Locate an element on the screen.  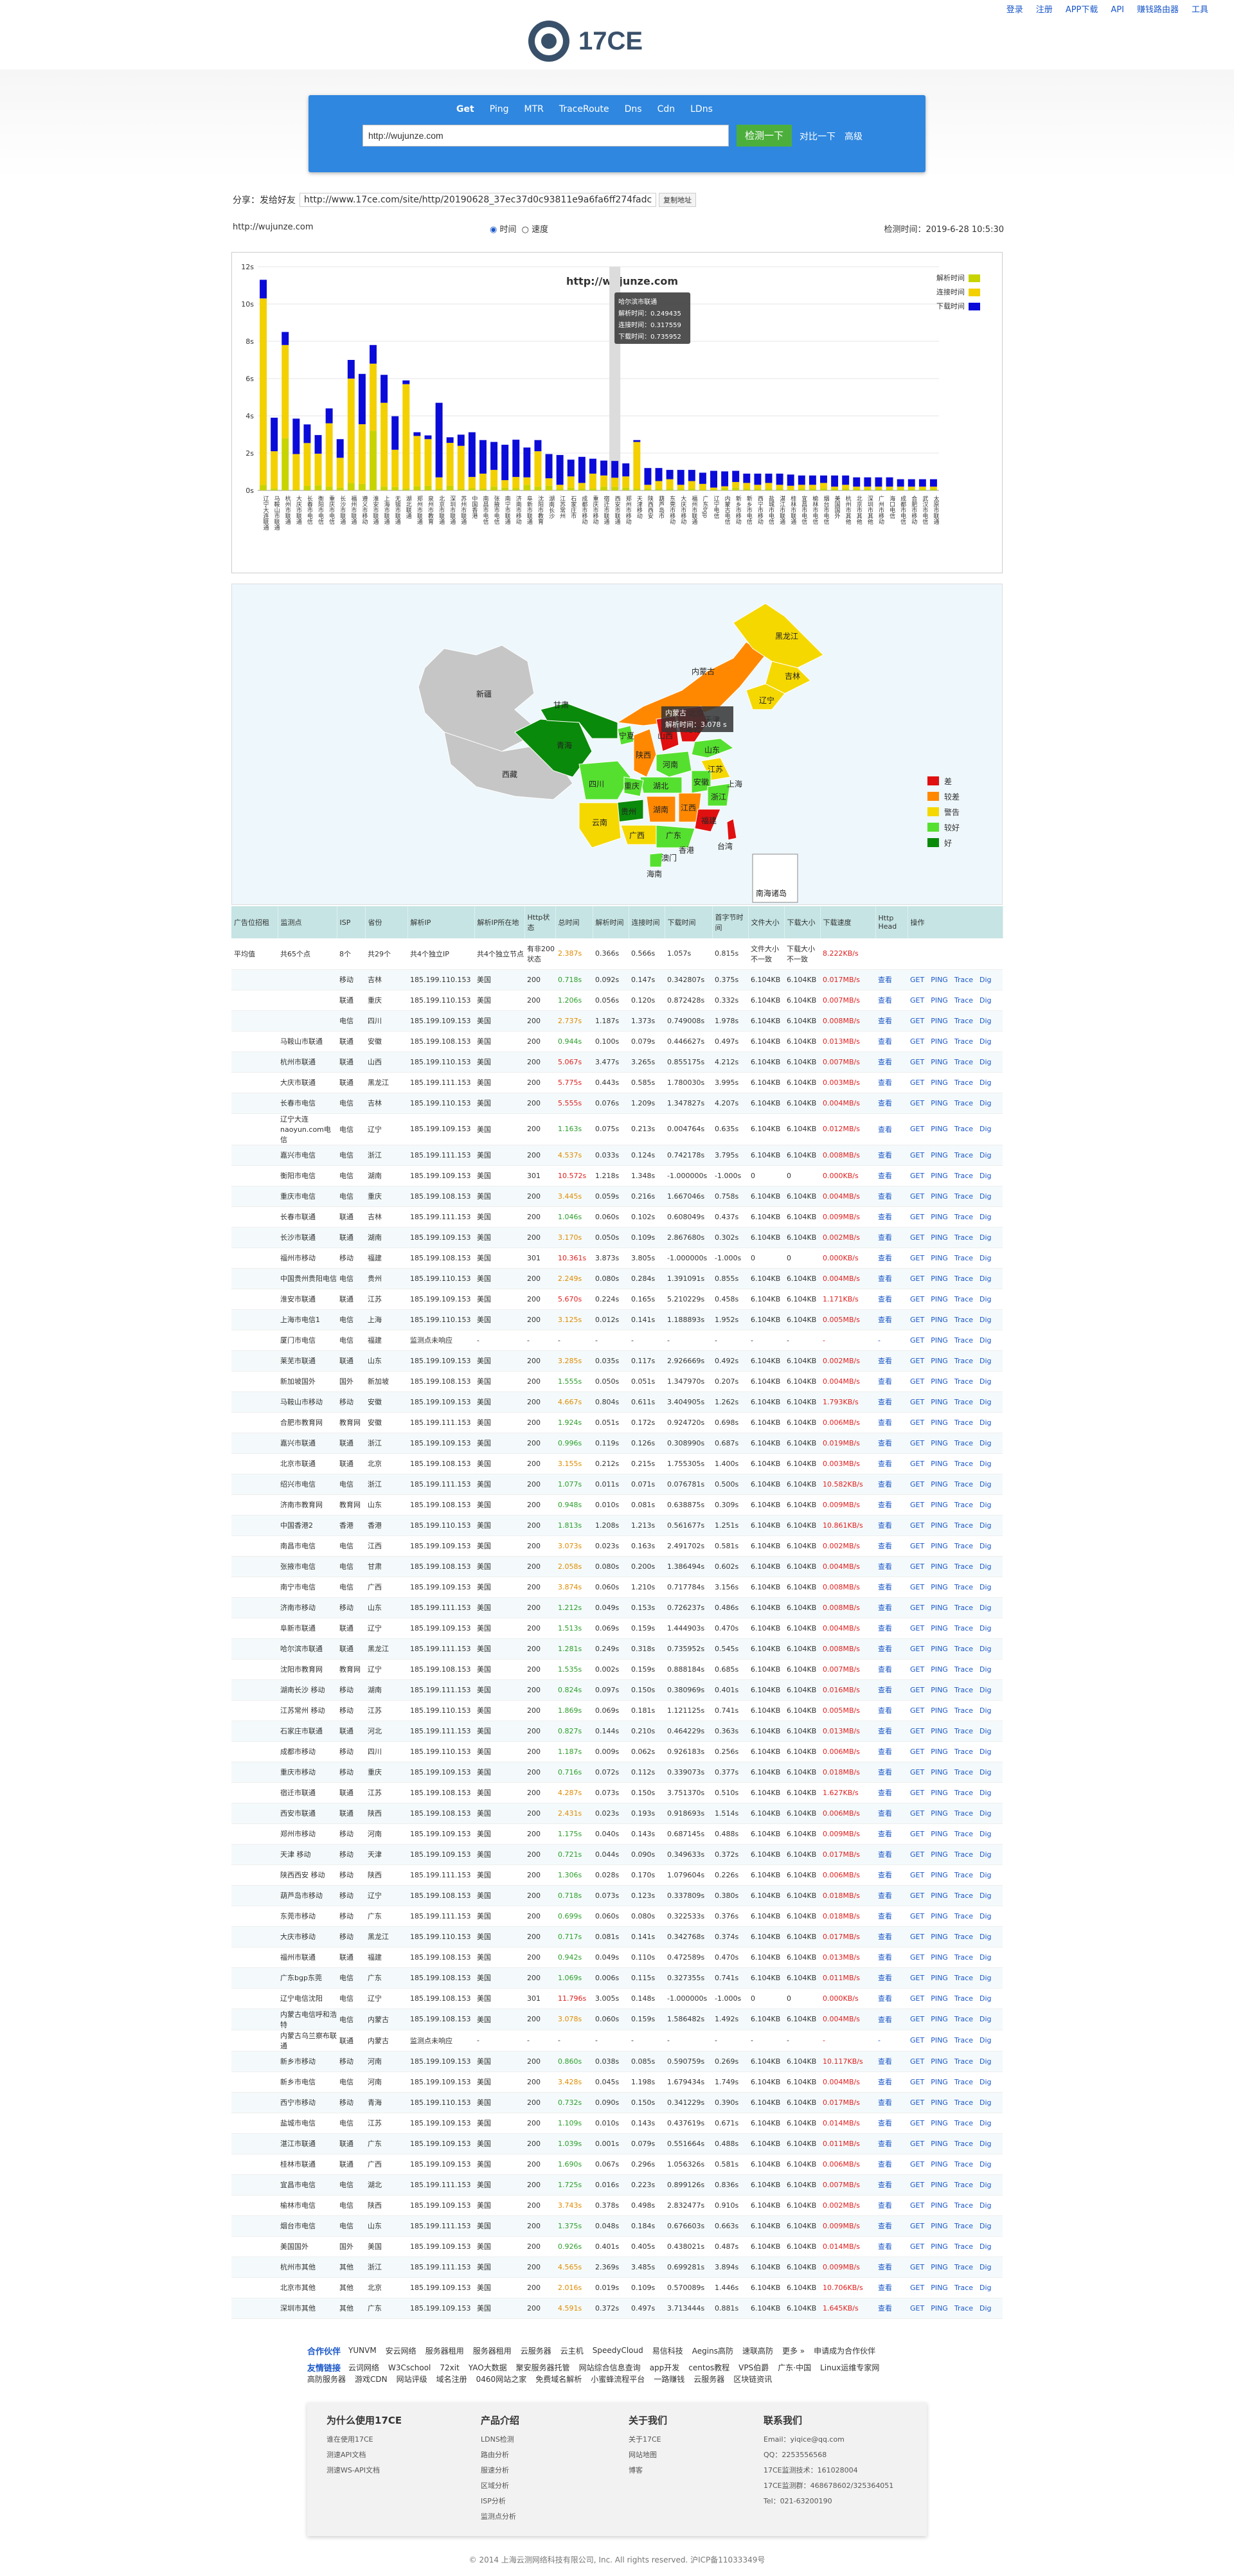
footer-link: 区域分析 is located at coordinates (495, 2486).